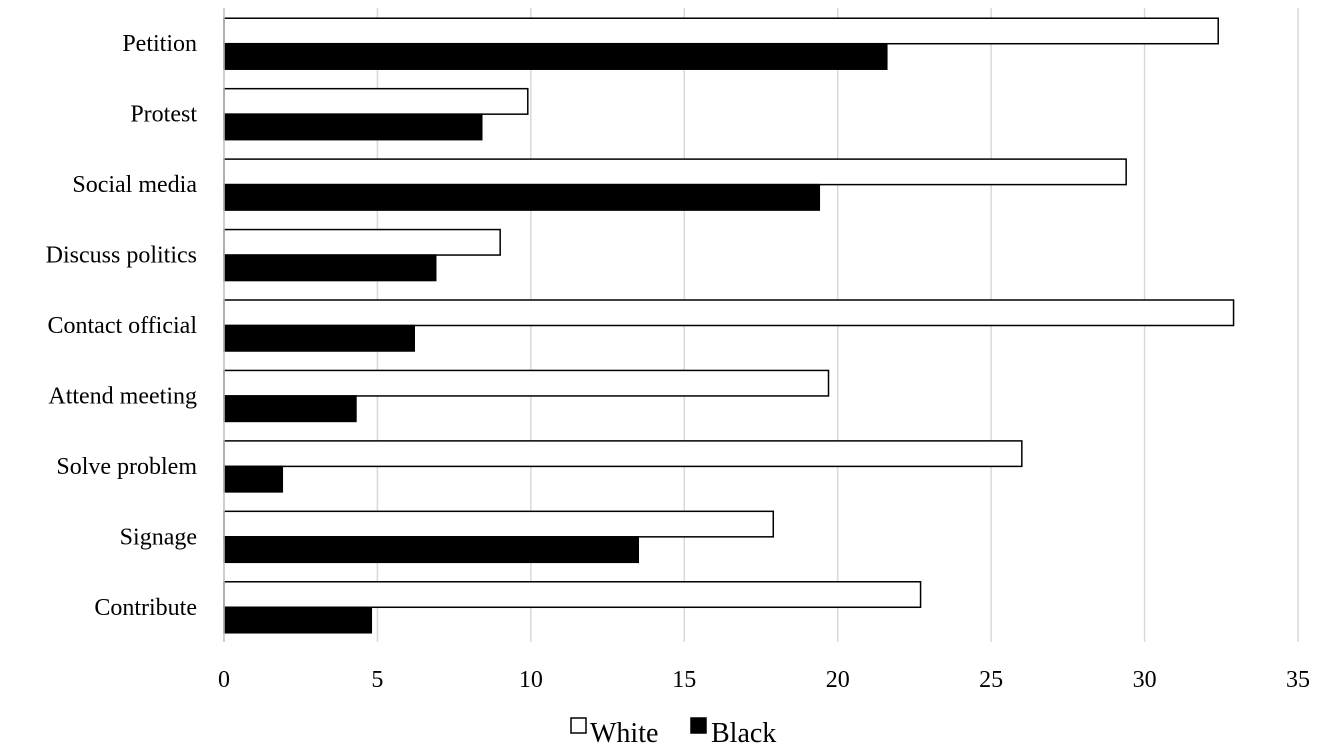 The image size is (1333, 752). I want to click on x-tick-label: 10, so click(531, 680).